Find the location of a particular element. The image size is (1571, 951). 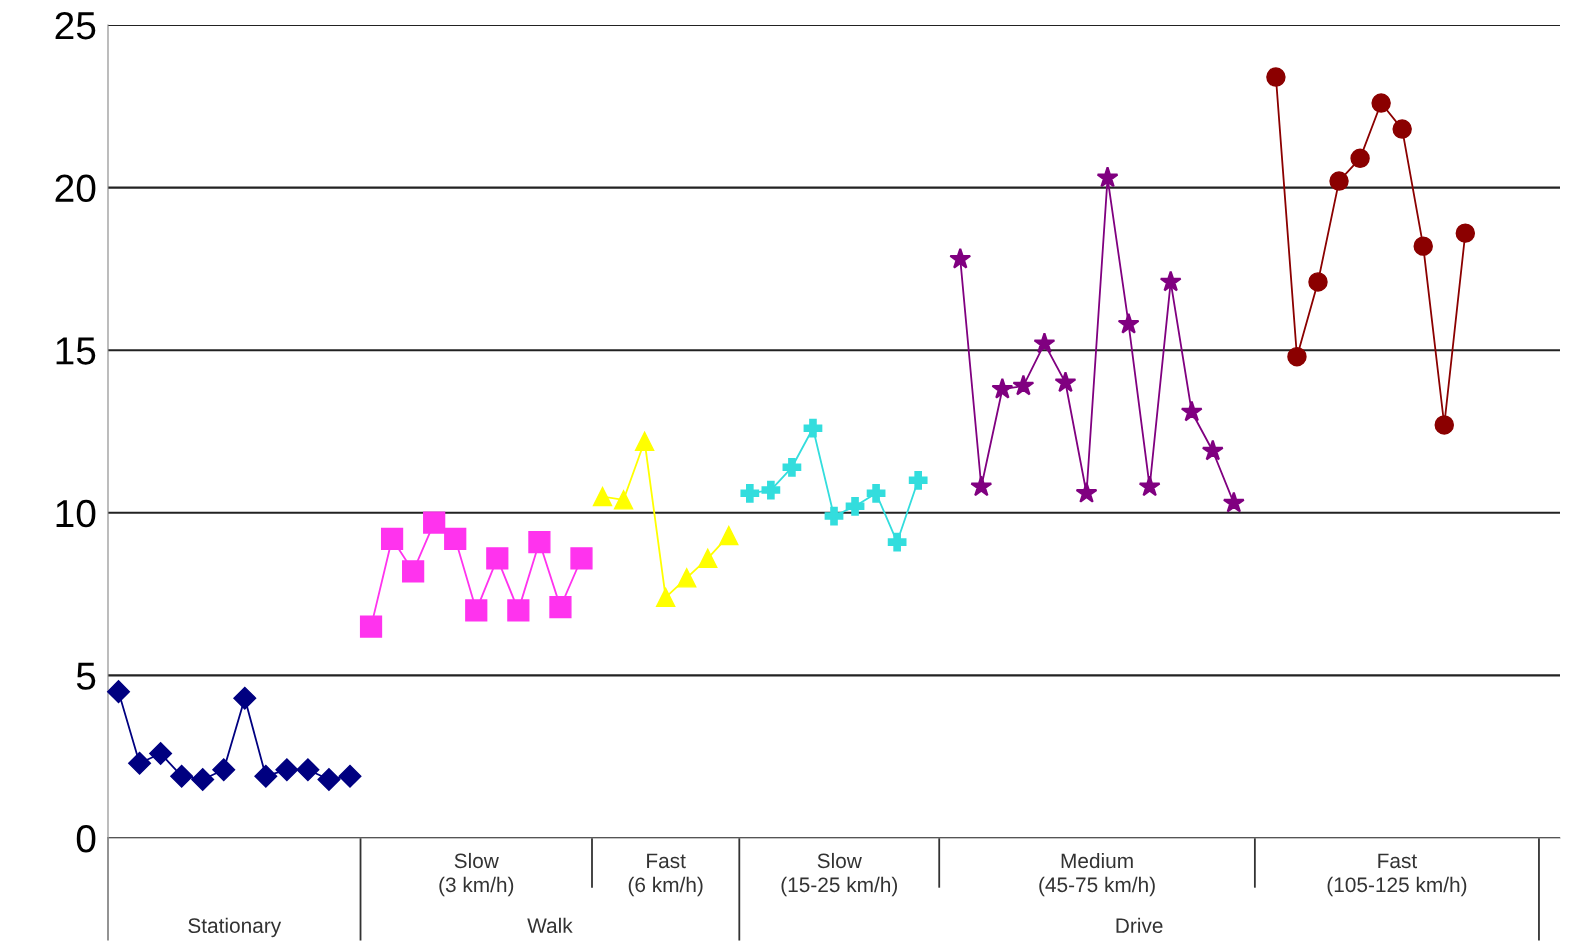

text: Slow (3 km/h) is located at coordinates (476, 874).